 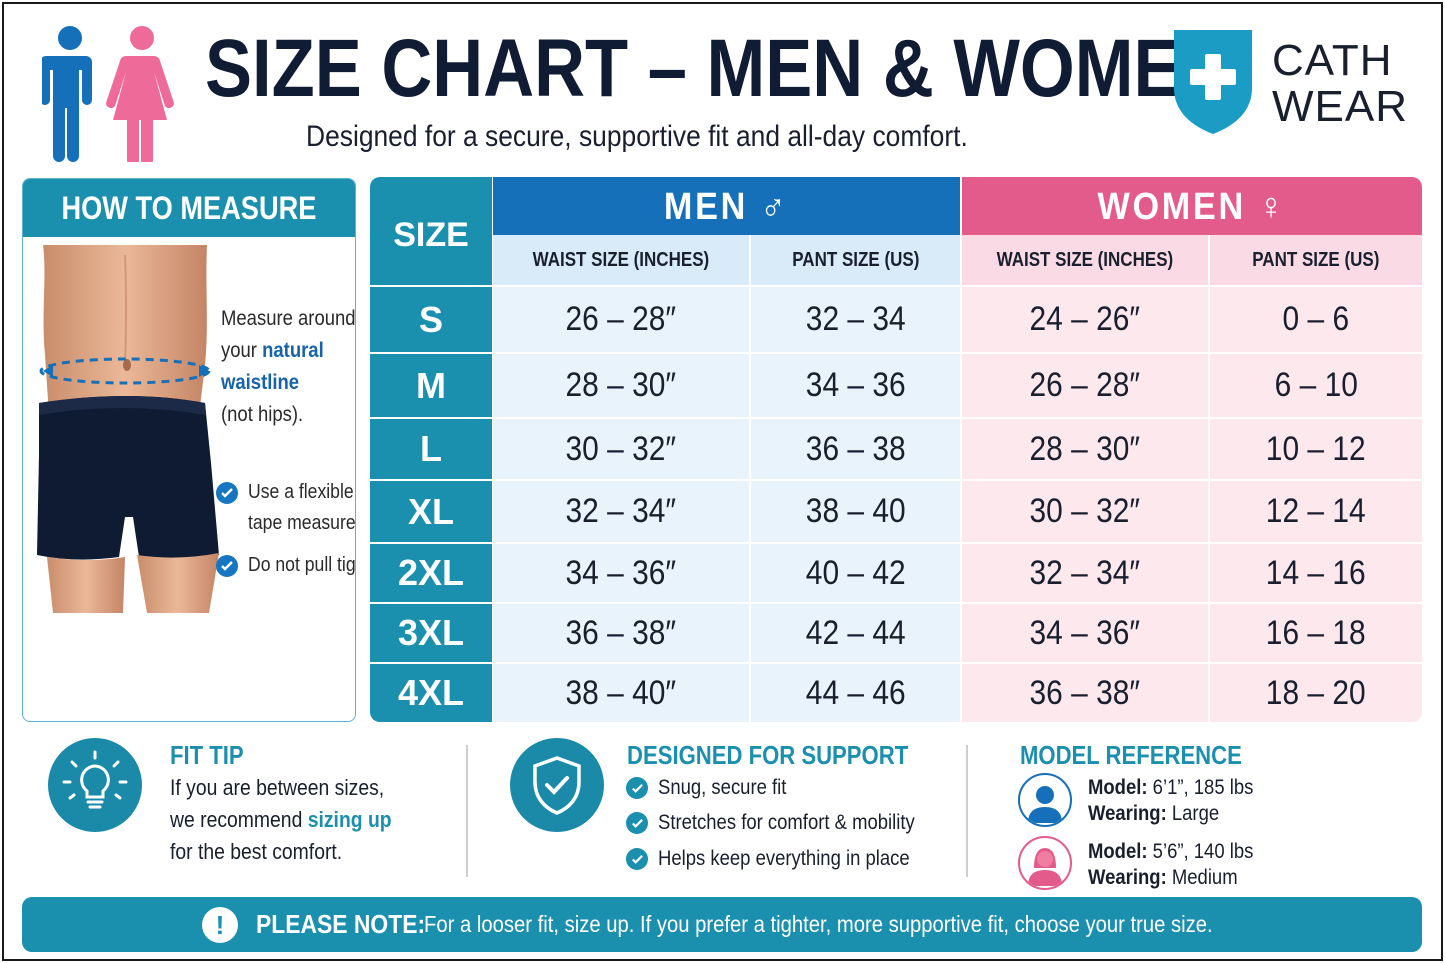 What do you see at coordinates (431, 692) in the screenshot?
I see `size-label-4xl: 4XL` at bounding box center [431, 692].